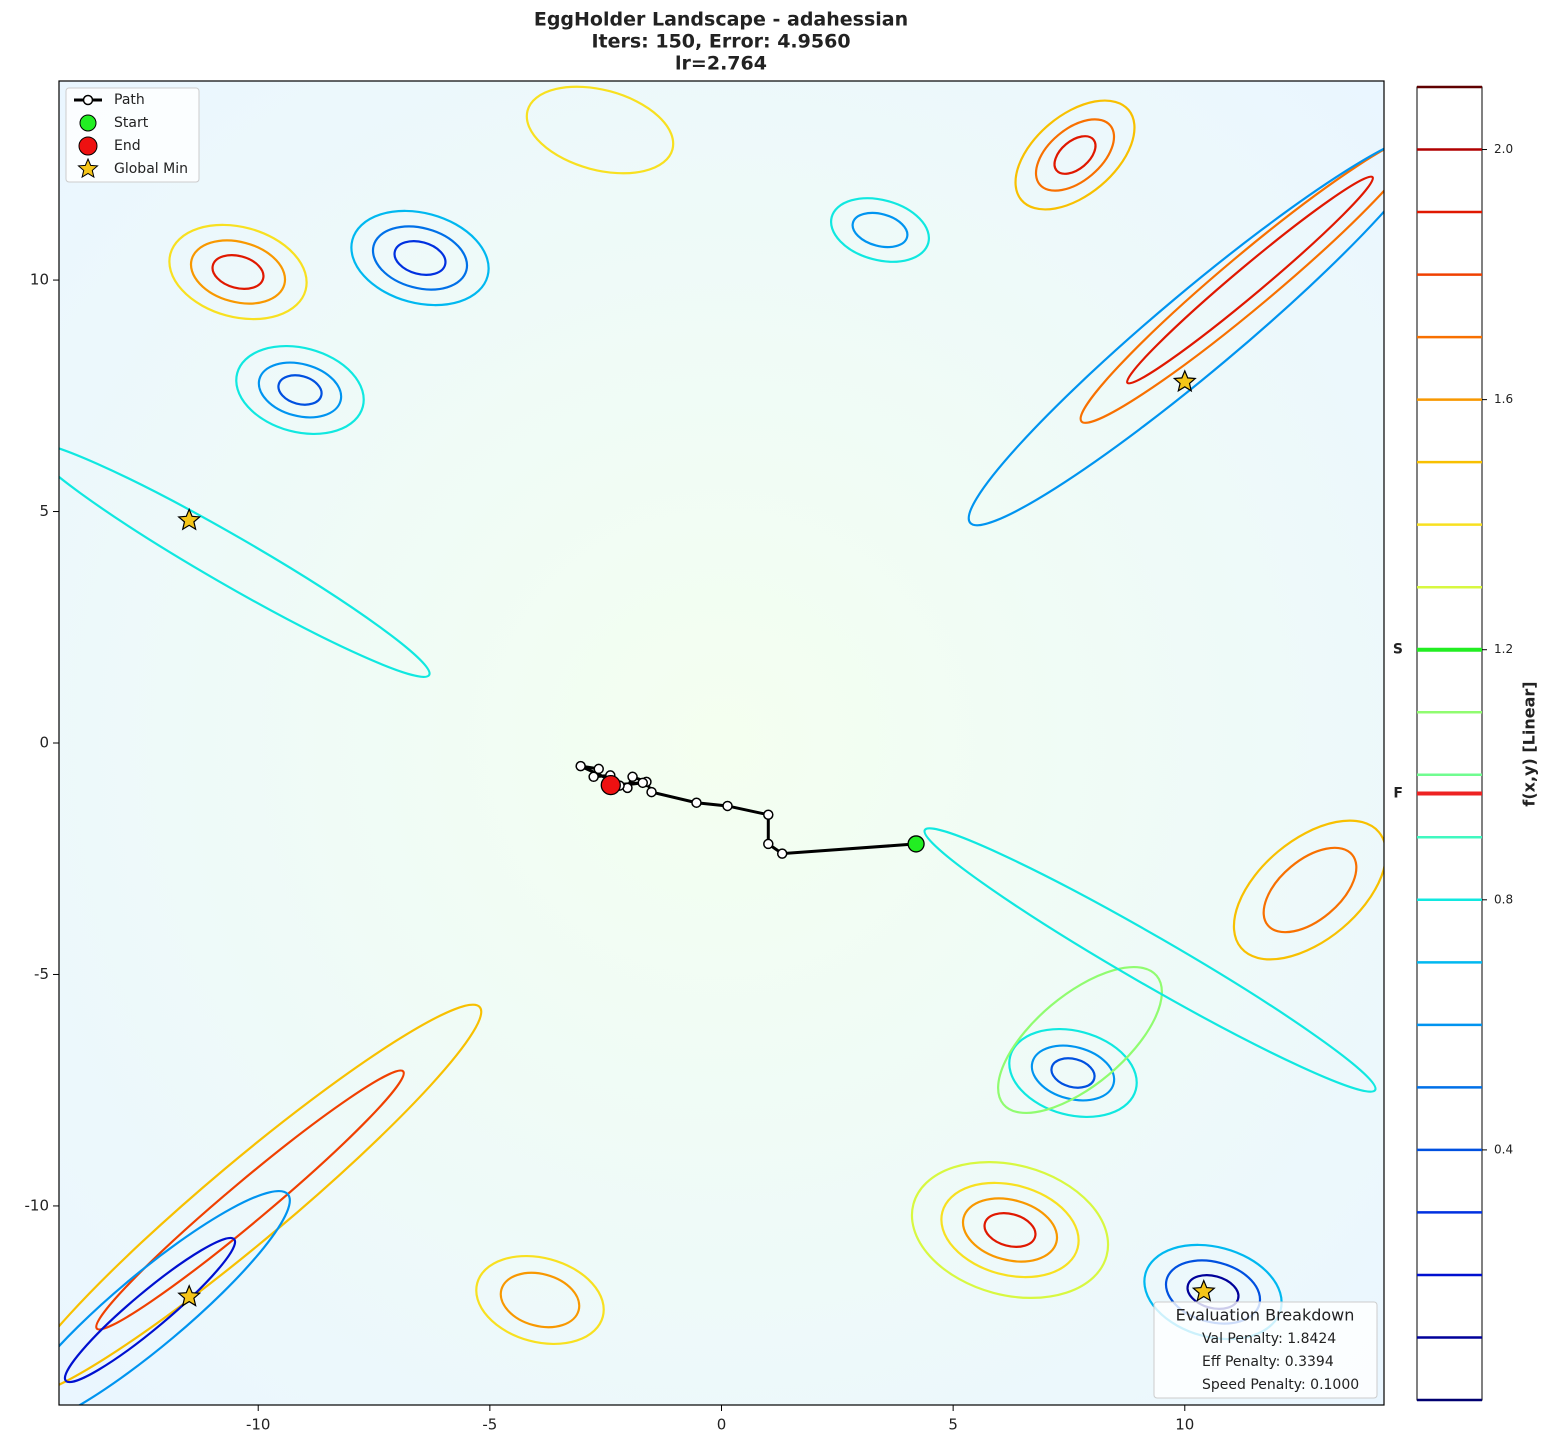 The width and height of the screenshot is (1552, 1448). Describe the element at coordinates (953, 1425) in the screenshot. I see `x-tick-label: 5` at that location.